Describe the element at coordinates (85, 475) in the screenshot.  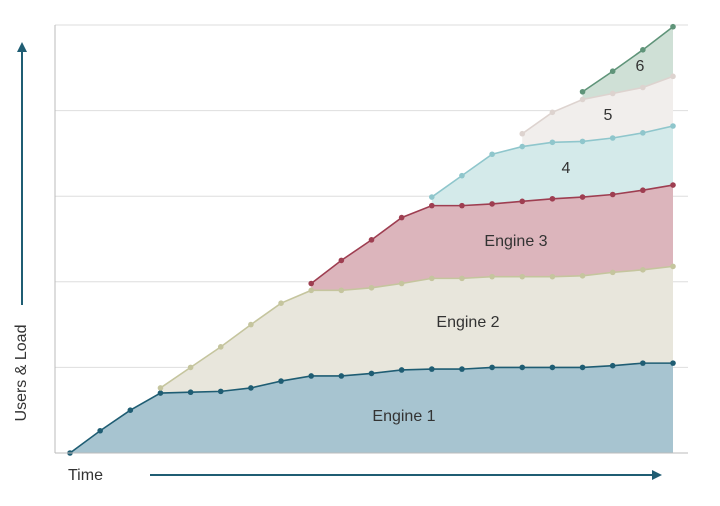
I see `x-axis-label: Time` at that location.